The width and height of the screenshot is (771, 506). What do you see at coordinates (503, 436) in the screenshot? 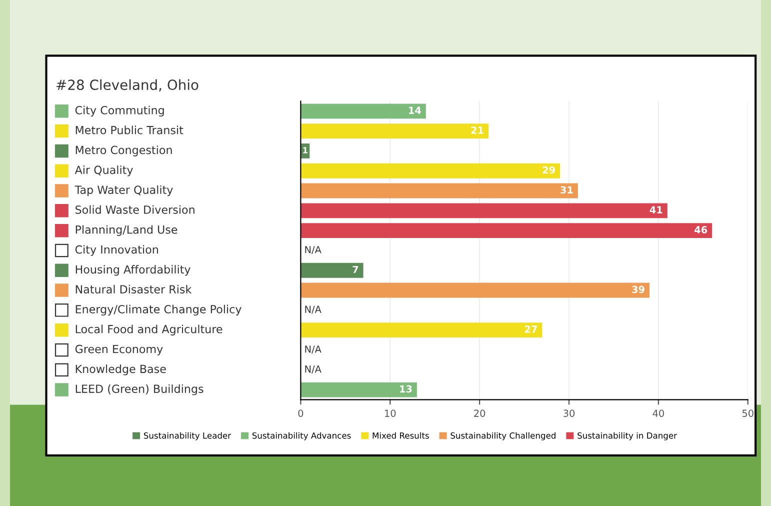
I see `legend-label: Sustainability Challenged` at bounding box center [503, 436].